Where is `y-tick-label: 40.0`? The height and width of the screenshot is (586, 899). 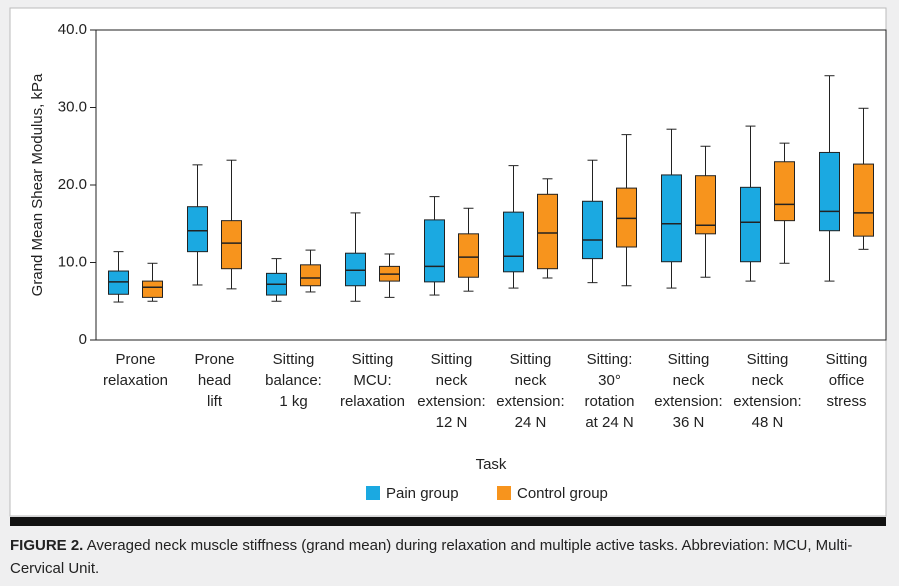 y-tick-label: 40.0 is located at coordinates (72, 29).